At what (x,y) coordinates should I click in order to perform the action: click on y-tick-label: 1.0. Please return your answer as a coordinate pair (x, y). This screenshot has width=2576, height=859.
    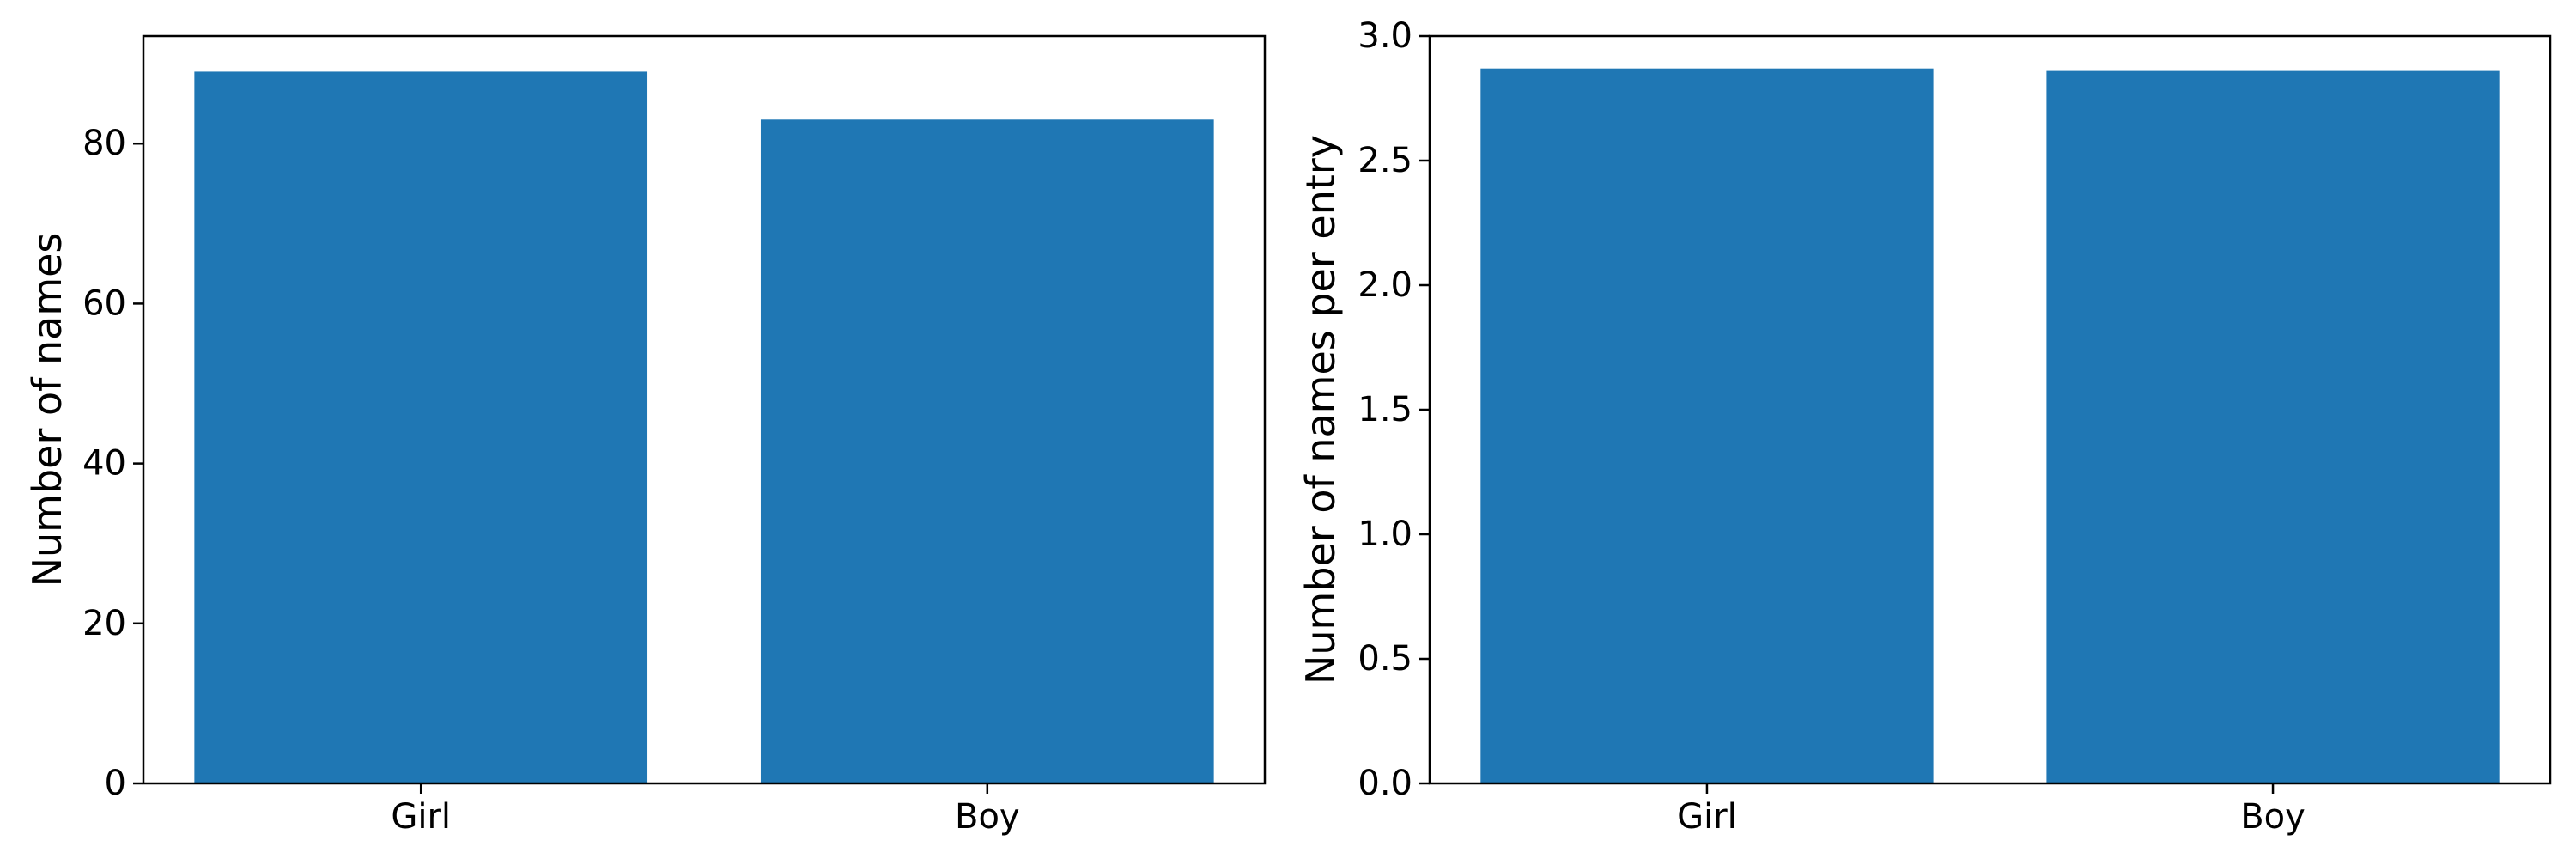
    Looking at the image, I should click on (1385, 534).